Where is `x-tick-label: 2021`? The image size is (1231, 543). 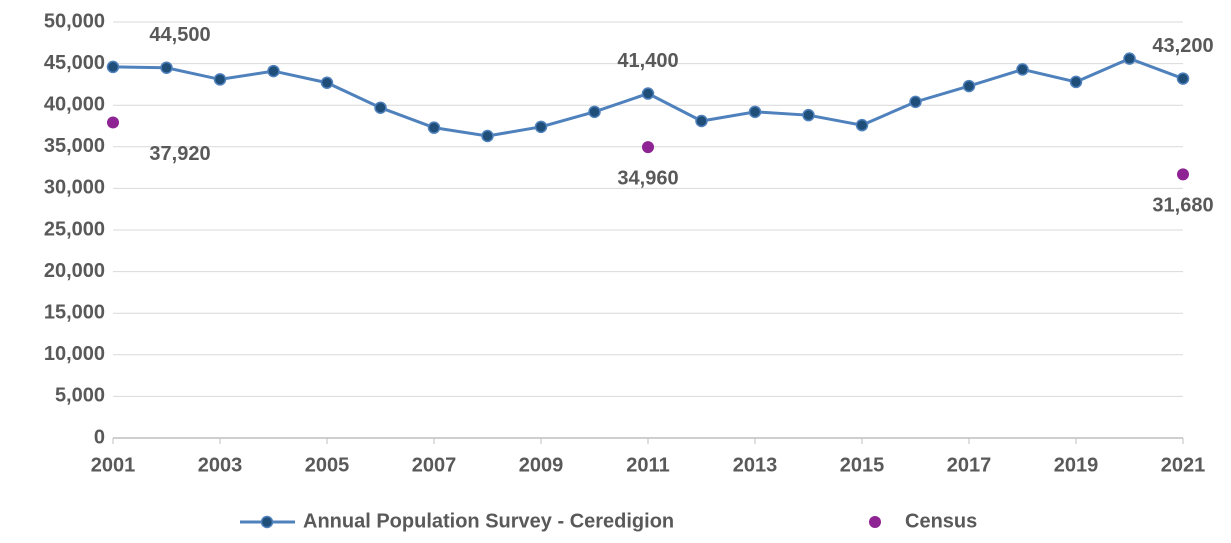
x-tick-label: 2021 is located at coordinates (1183, 465).